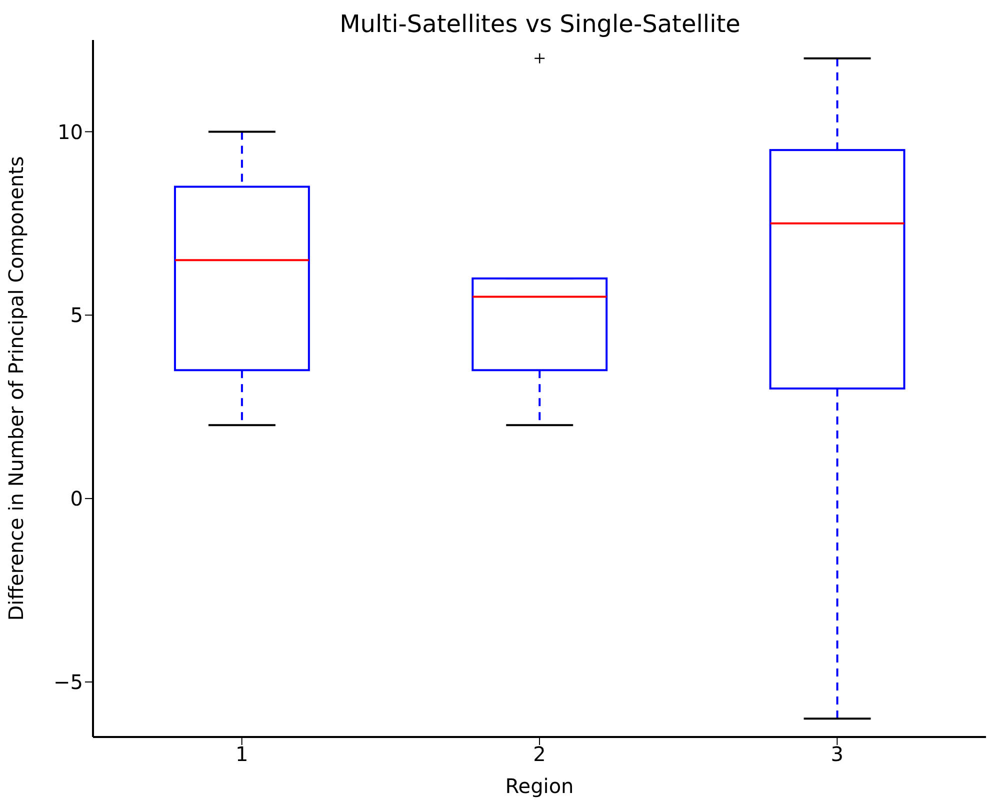  Describe the element at coordinates (68, 682) in the screenshot. I see `y-tick-label: −5` at that location.